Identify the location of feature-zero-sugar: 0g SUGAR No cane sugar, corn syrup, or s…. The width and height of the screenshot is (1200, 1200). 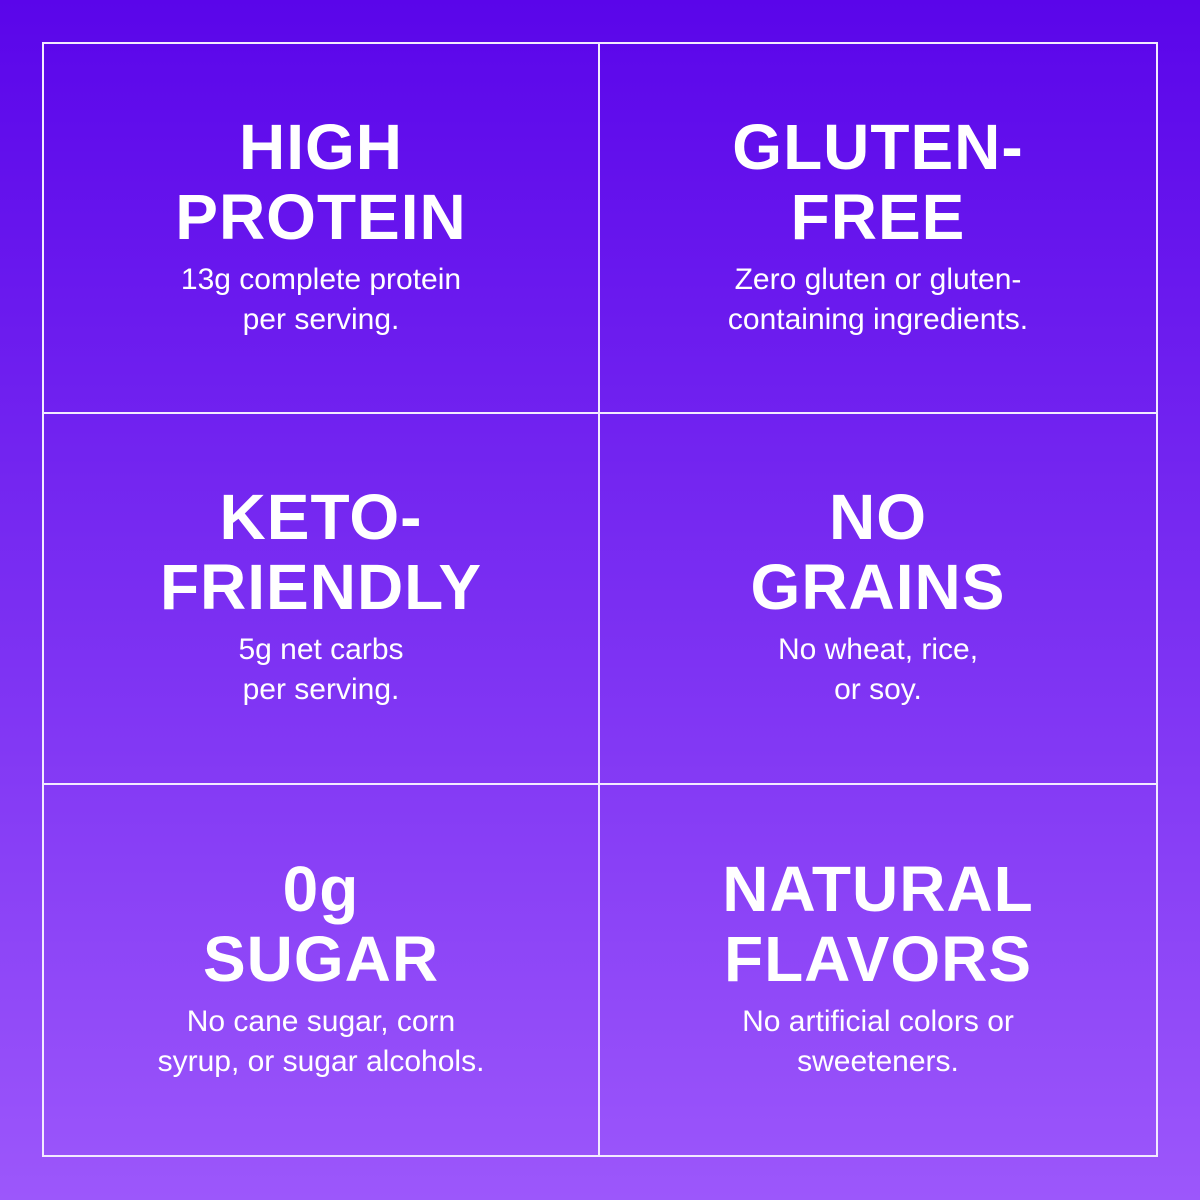
(322, 969).